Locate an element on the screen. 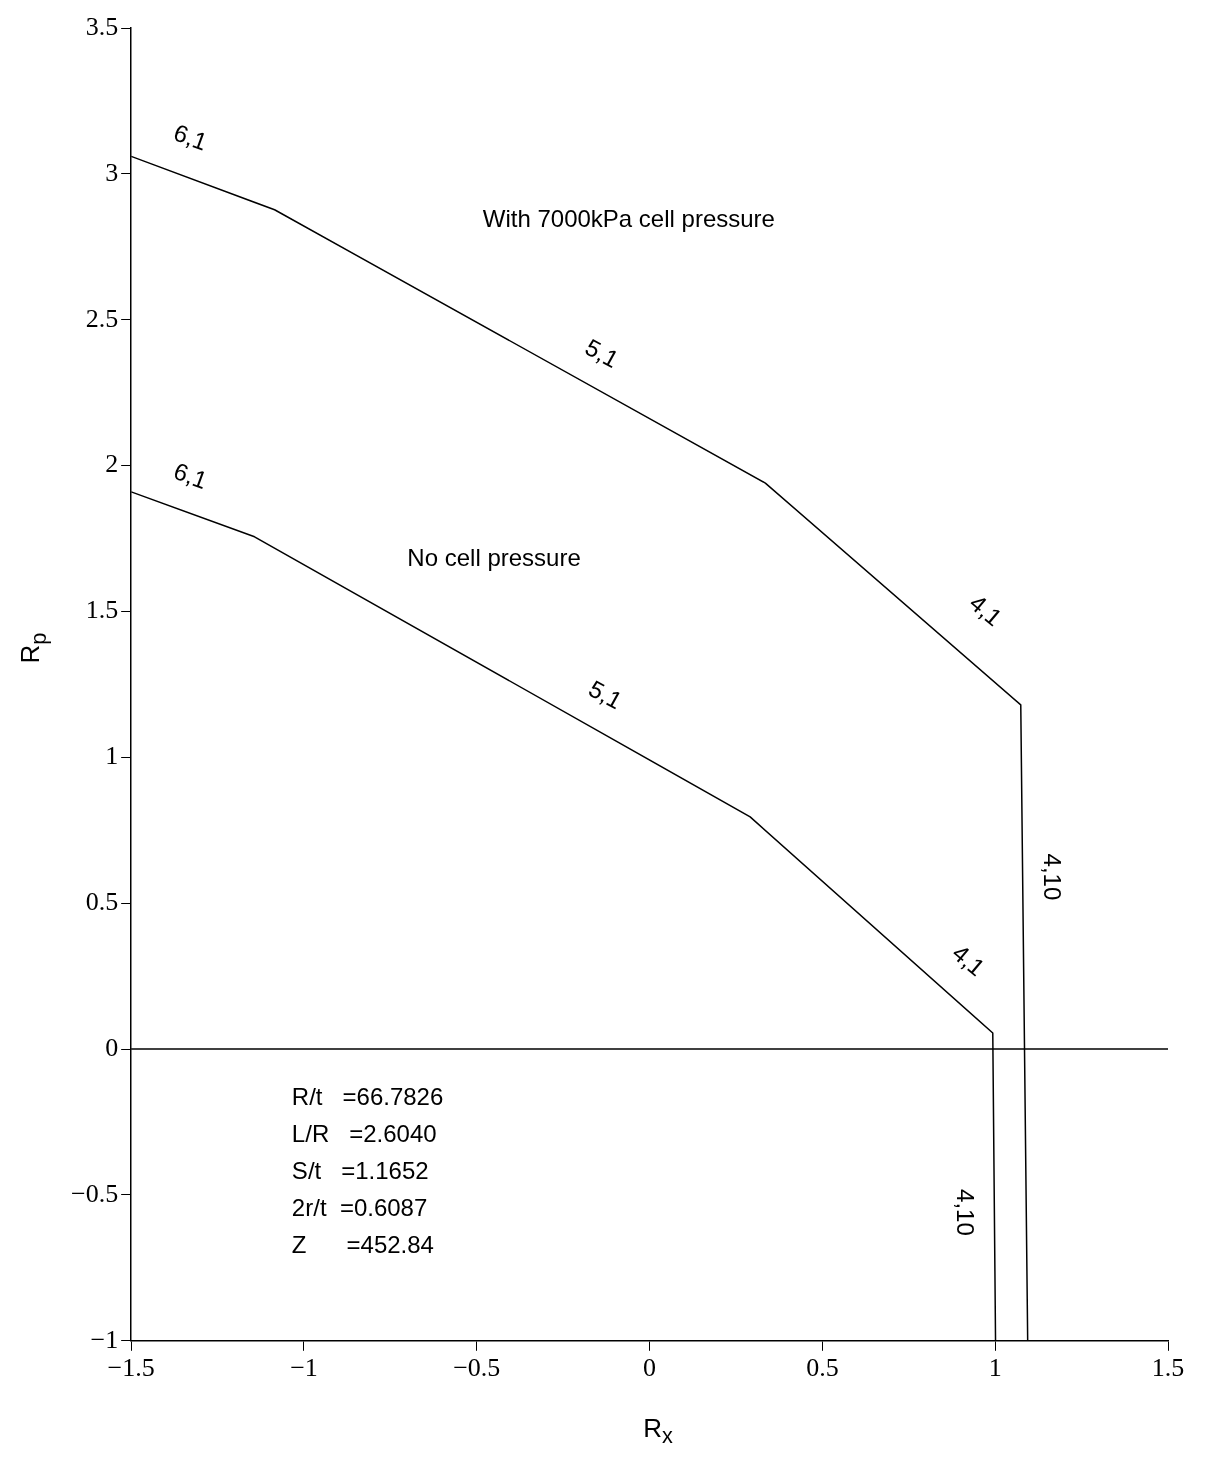 The image size is (1217, 1480). annotation: L/R =2.6040 is located at coordinates (364, 1133).